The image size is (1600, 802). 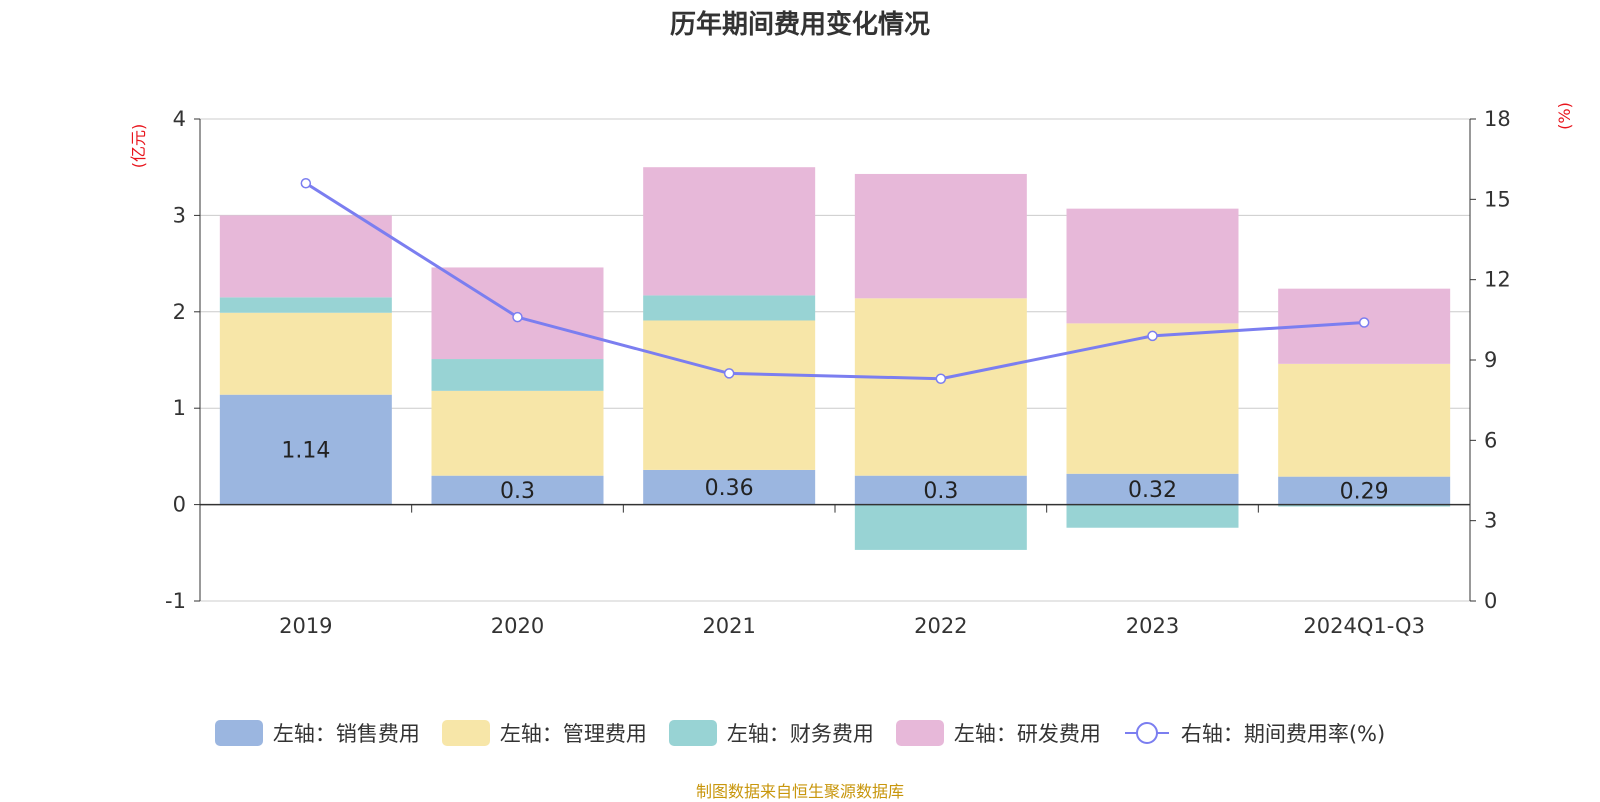 What do you see at coordinates (1490, 360) in the screenshot?
I see `right-tick-label: 9` at bounding box center [1490, 360].